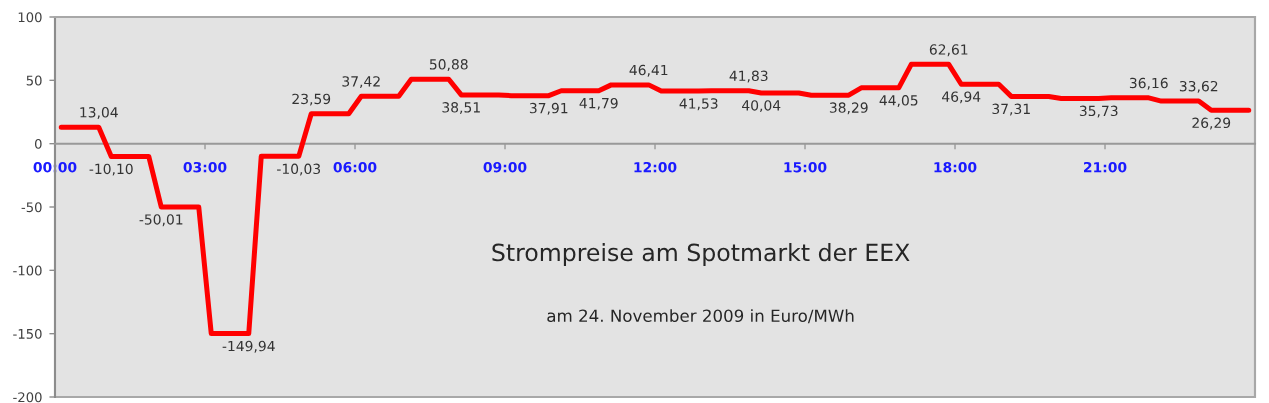 The width and height of the screenshot is (1269, 403). Describe the element at coordinates (848, 108) in the screenshot. I see `data-label: 38,29` at that location.